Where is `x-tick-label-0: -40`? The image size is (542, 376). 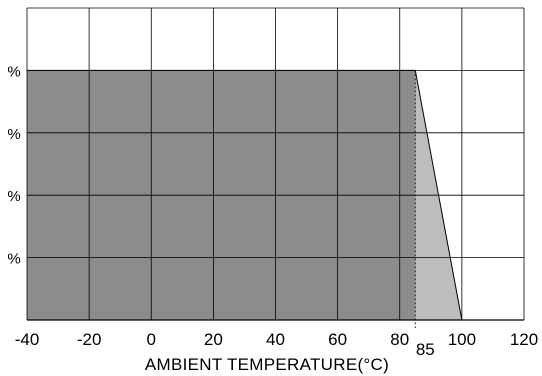 x-tick-label-0: -40 is located at coordinates (27, 339).